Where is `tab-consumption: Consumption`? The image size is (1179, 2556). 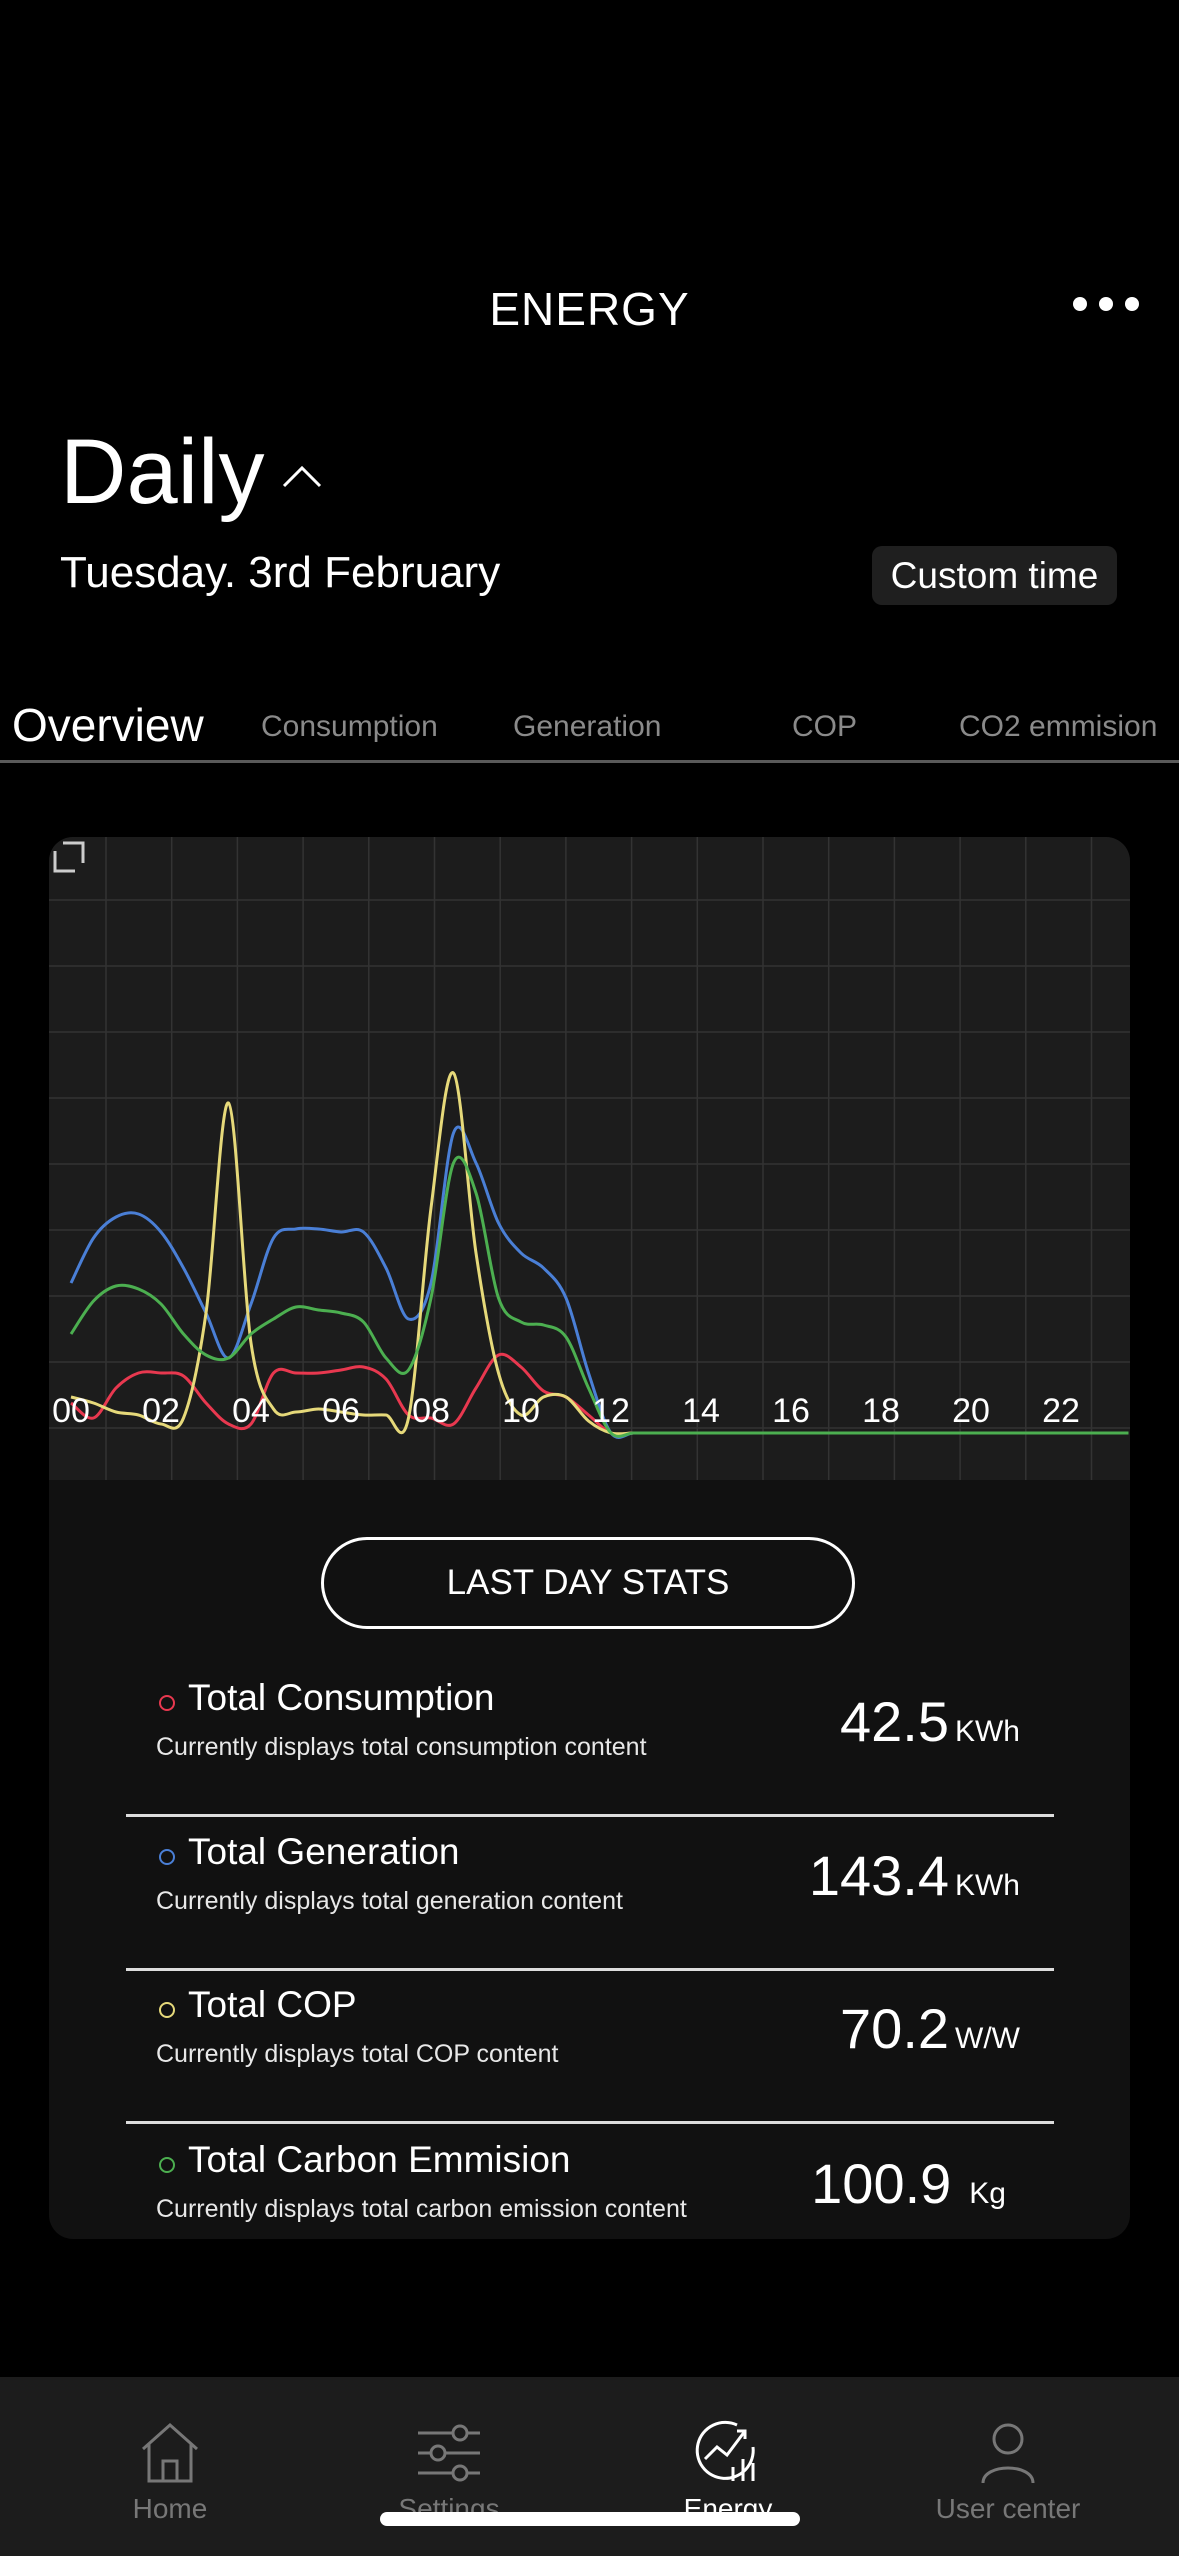
tab-consumption: Consumption is located at coordinates (349, 726).